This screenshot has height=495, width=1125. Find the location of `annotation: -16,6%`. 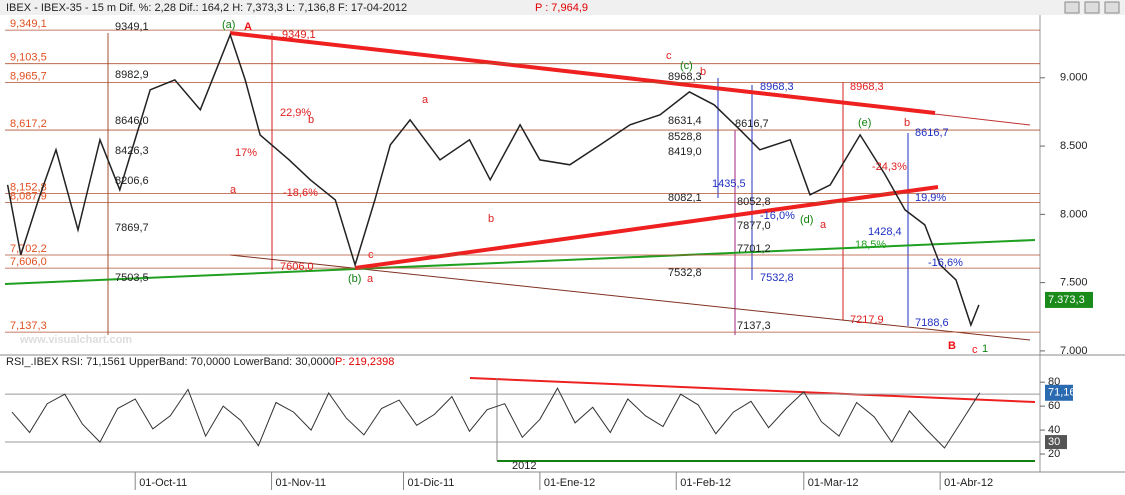

annotation: -16,6% is located at coordinates (945, 263).